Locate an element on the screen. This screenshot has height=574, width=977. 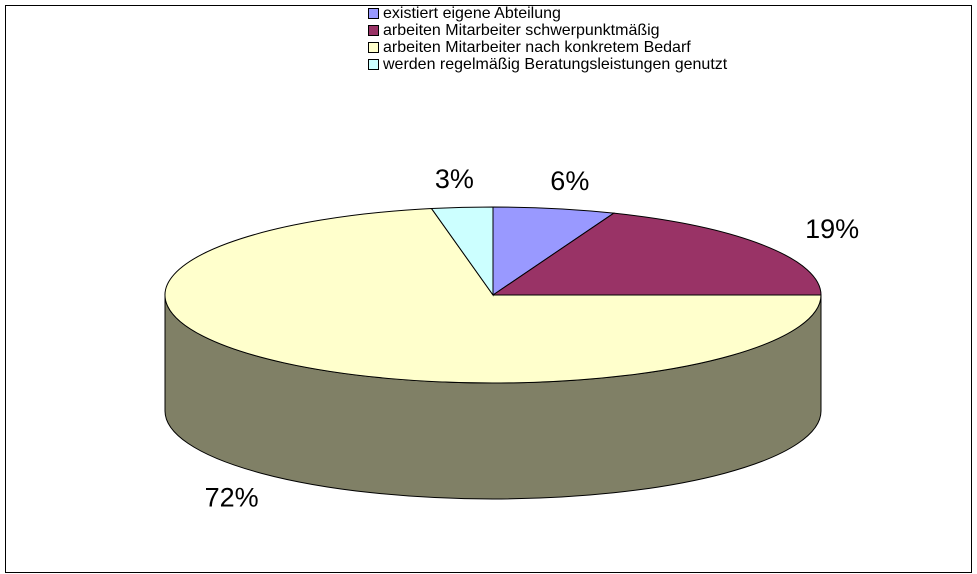
data-label: 72% is located at coordinates (232, 497).